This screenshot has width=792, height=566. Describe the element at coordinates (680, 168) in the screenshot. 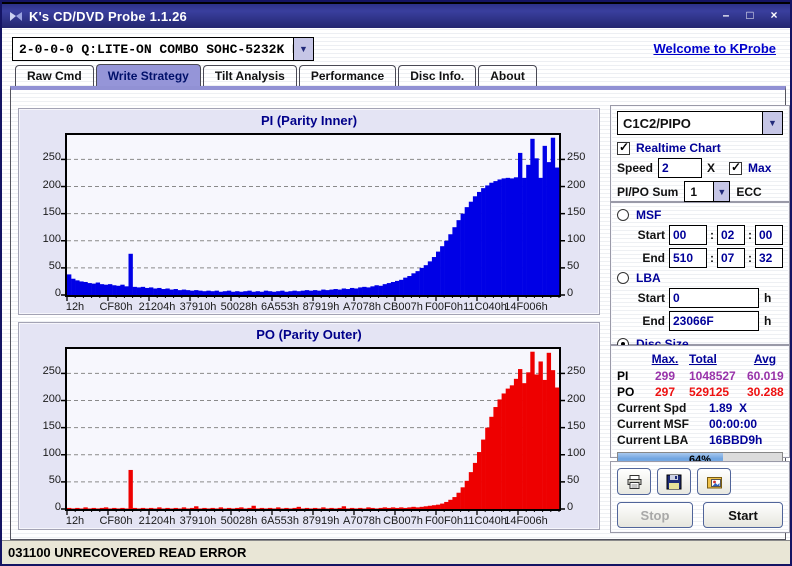

I see `speed-input` at that location.